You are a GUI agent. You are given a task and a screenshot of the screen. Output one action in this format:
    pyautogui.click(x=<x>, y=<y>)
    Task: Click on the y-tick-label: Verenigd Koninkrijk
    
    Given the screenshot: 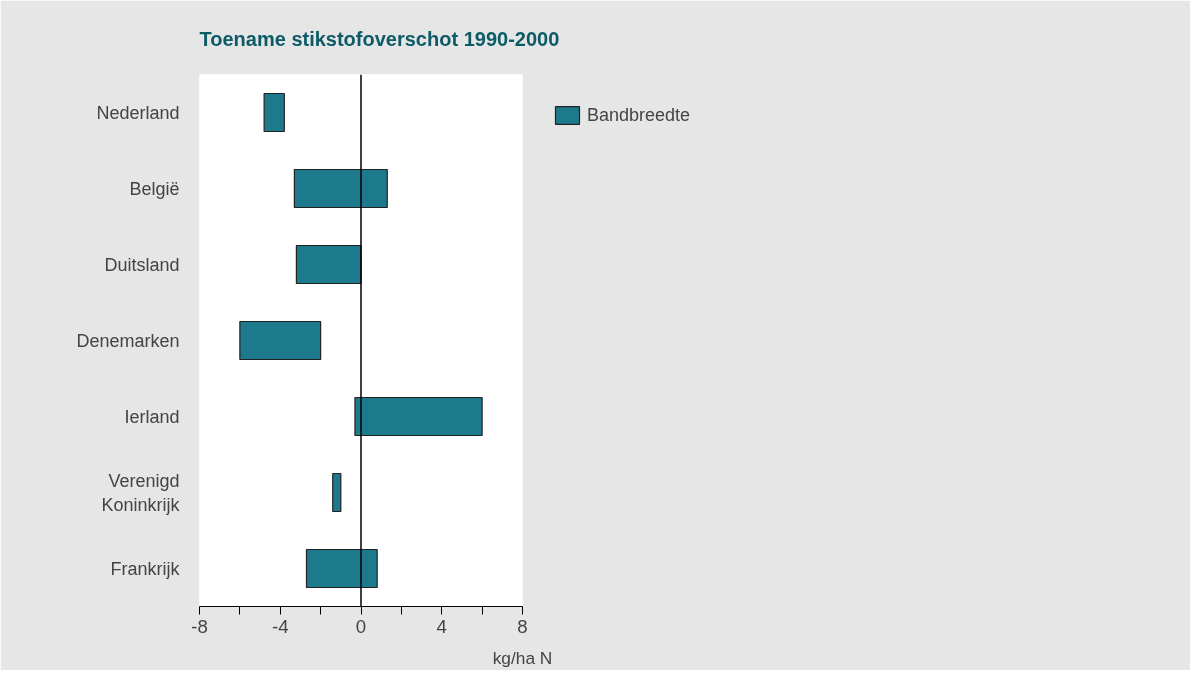 What is the action you would take?
    pyautogui.click(x=141, y=492)
    